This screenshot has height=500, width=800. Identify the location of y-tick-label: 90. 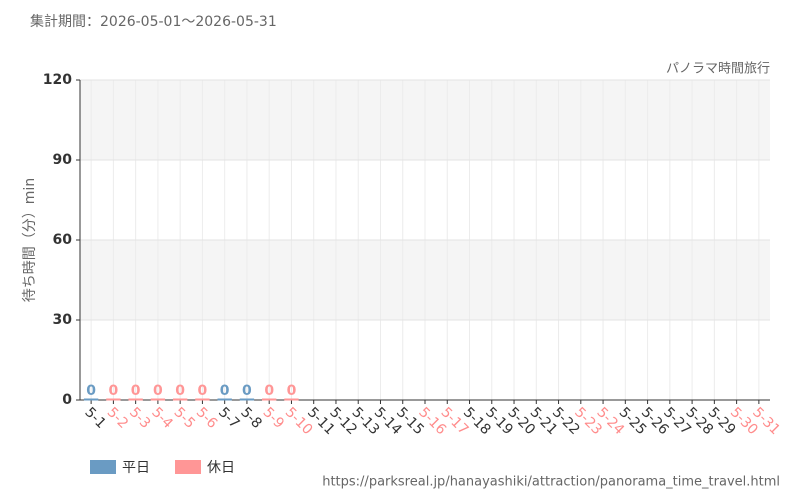
(63, 160).